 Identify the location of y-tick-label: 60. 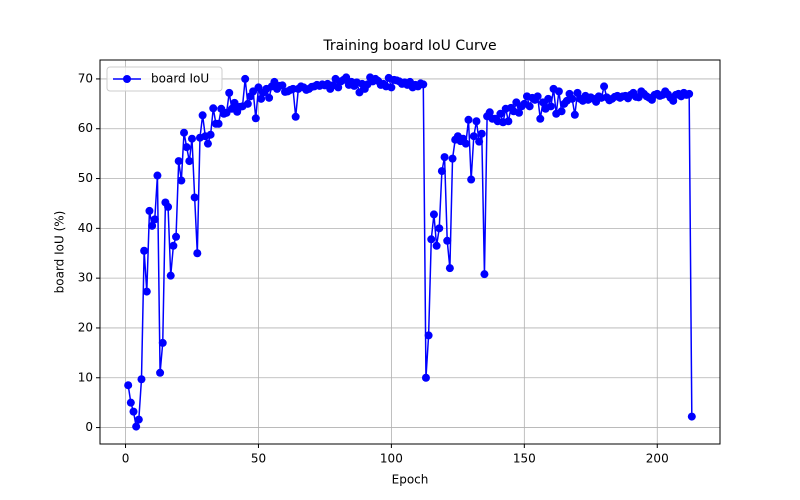
(85, 128).